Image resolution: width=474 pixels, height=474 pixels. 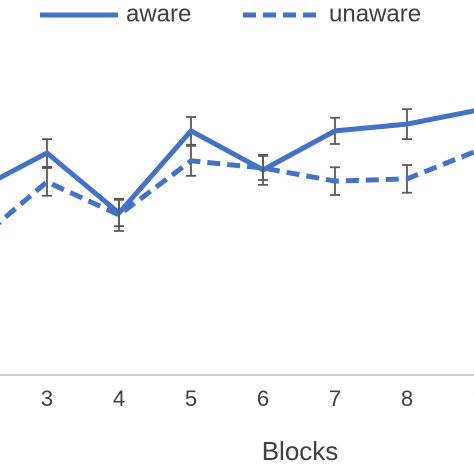 What do you see at coordinates (263, 398) in the screenshot?
I see `x-tick-label: 6` at bounding box center [263, 398].